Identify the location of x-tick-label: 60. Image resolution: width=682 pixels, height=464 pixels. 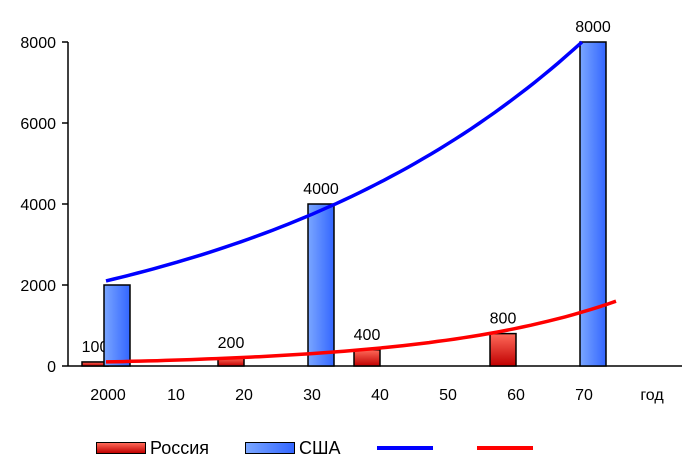
(516, 395).